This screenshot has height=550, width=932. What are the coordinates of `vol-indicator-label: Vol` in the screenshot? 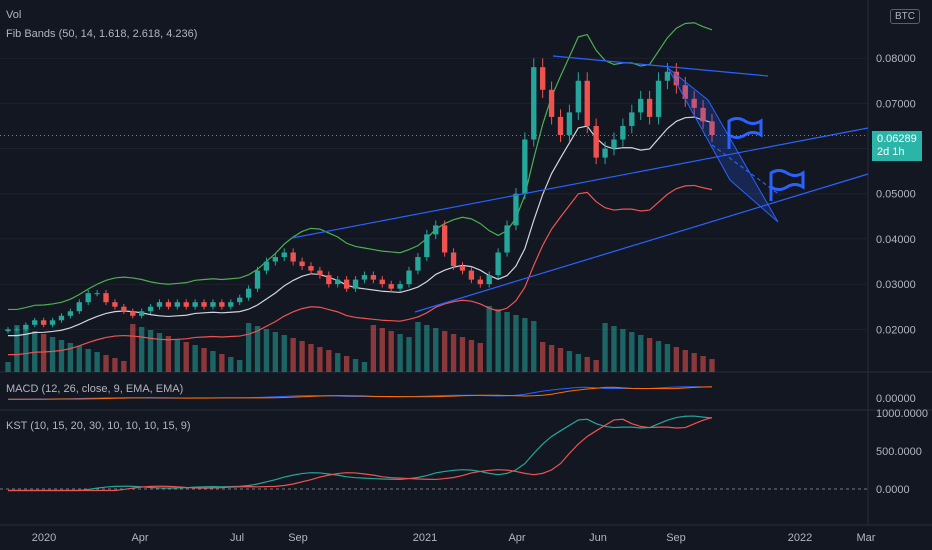 It's located at (14, 15).